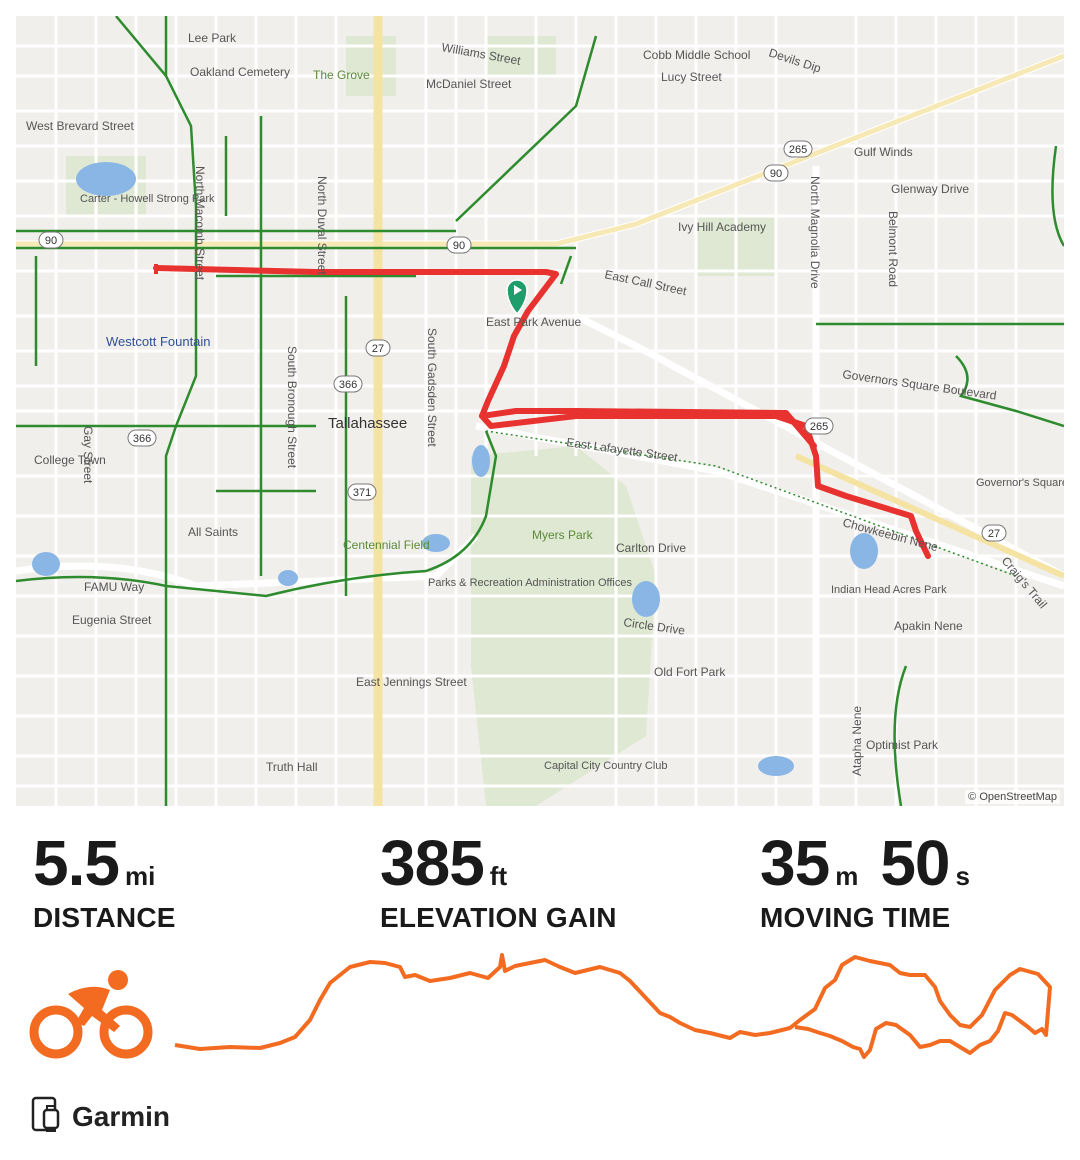 Image resolution: width=1080 pixels, height=1160 pixels. What do you see at coordinates (88, 455) in the screenshot?
I see `map-label: Gay Street` at bounding box center [88, 455].